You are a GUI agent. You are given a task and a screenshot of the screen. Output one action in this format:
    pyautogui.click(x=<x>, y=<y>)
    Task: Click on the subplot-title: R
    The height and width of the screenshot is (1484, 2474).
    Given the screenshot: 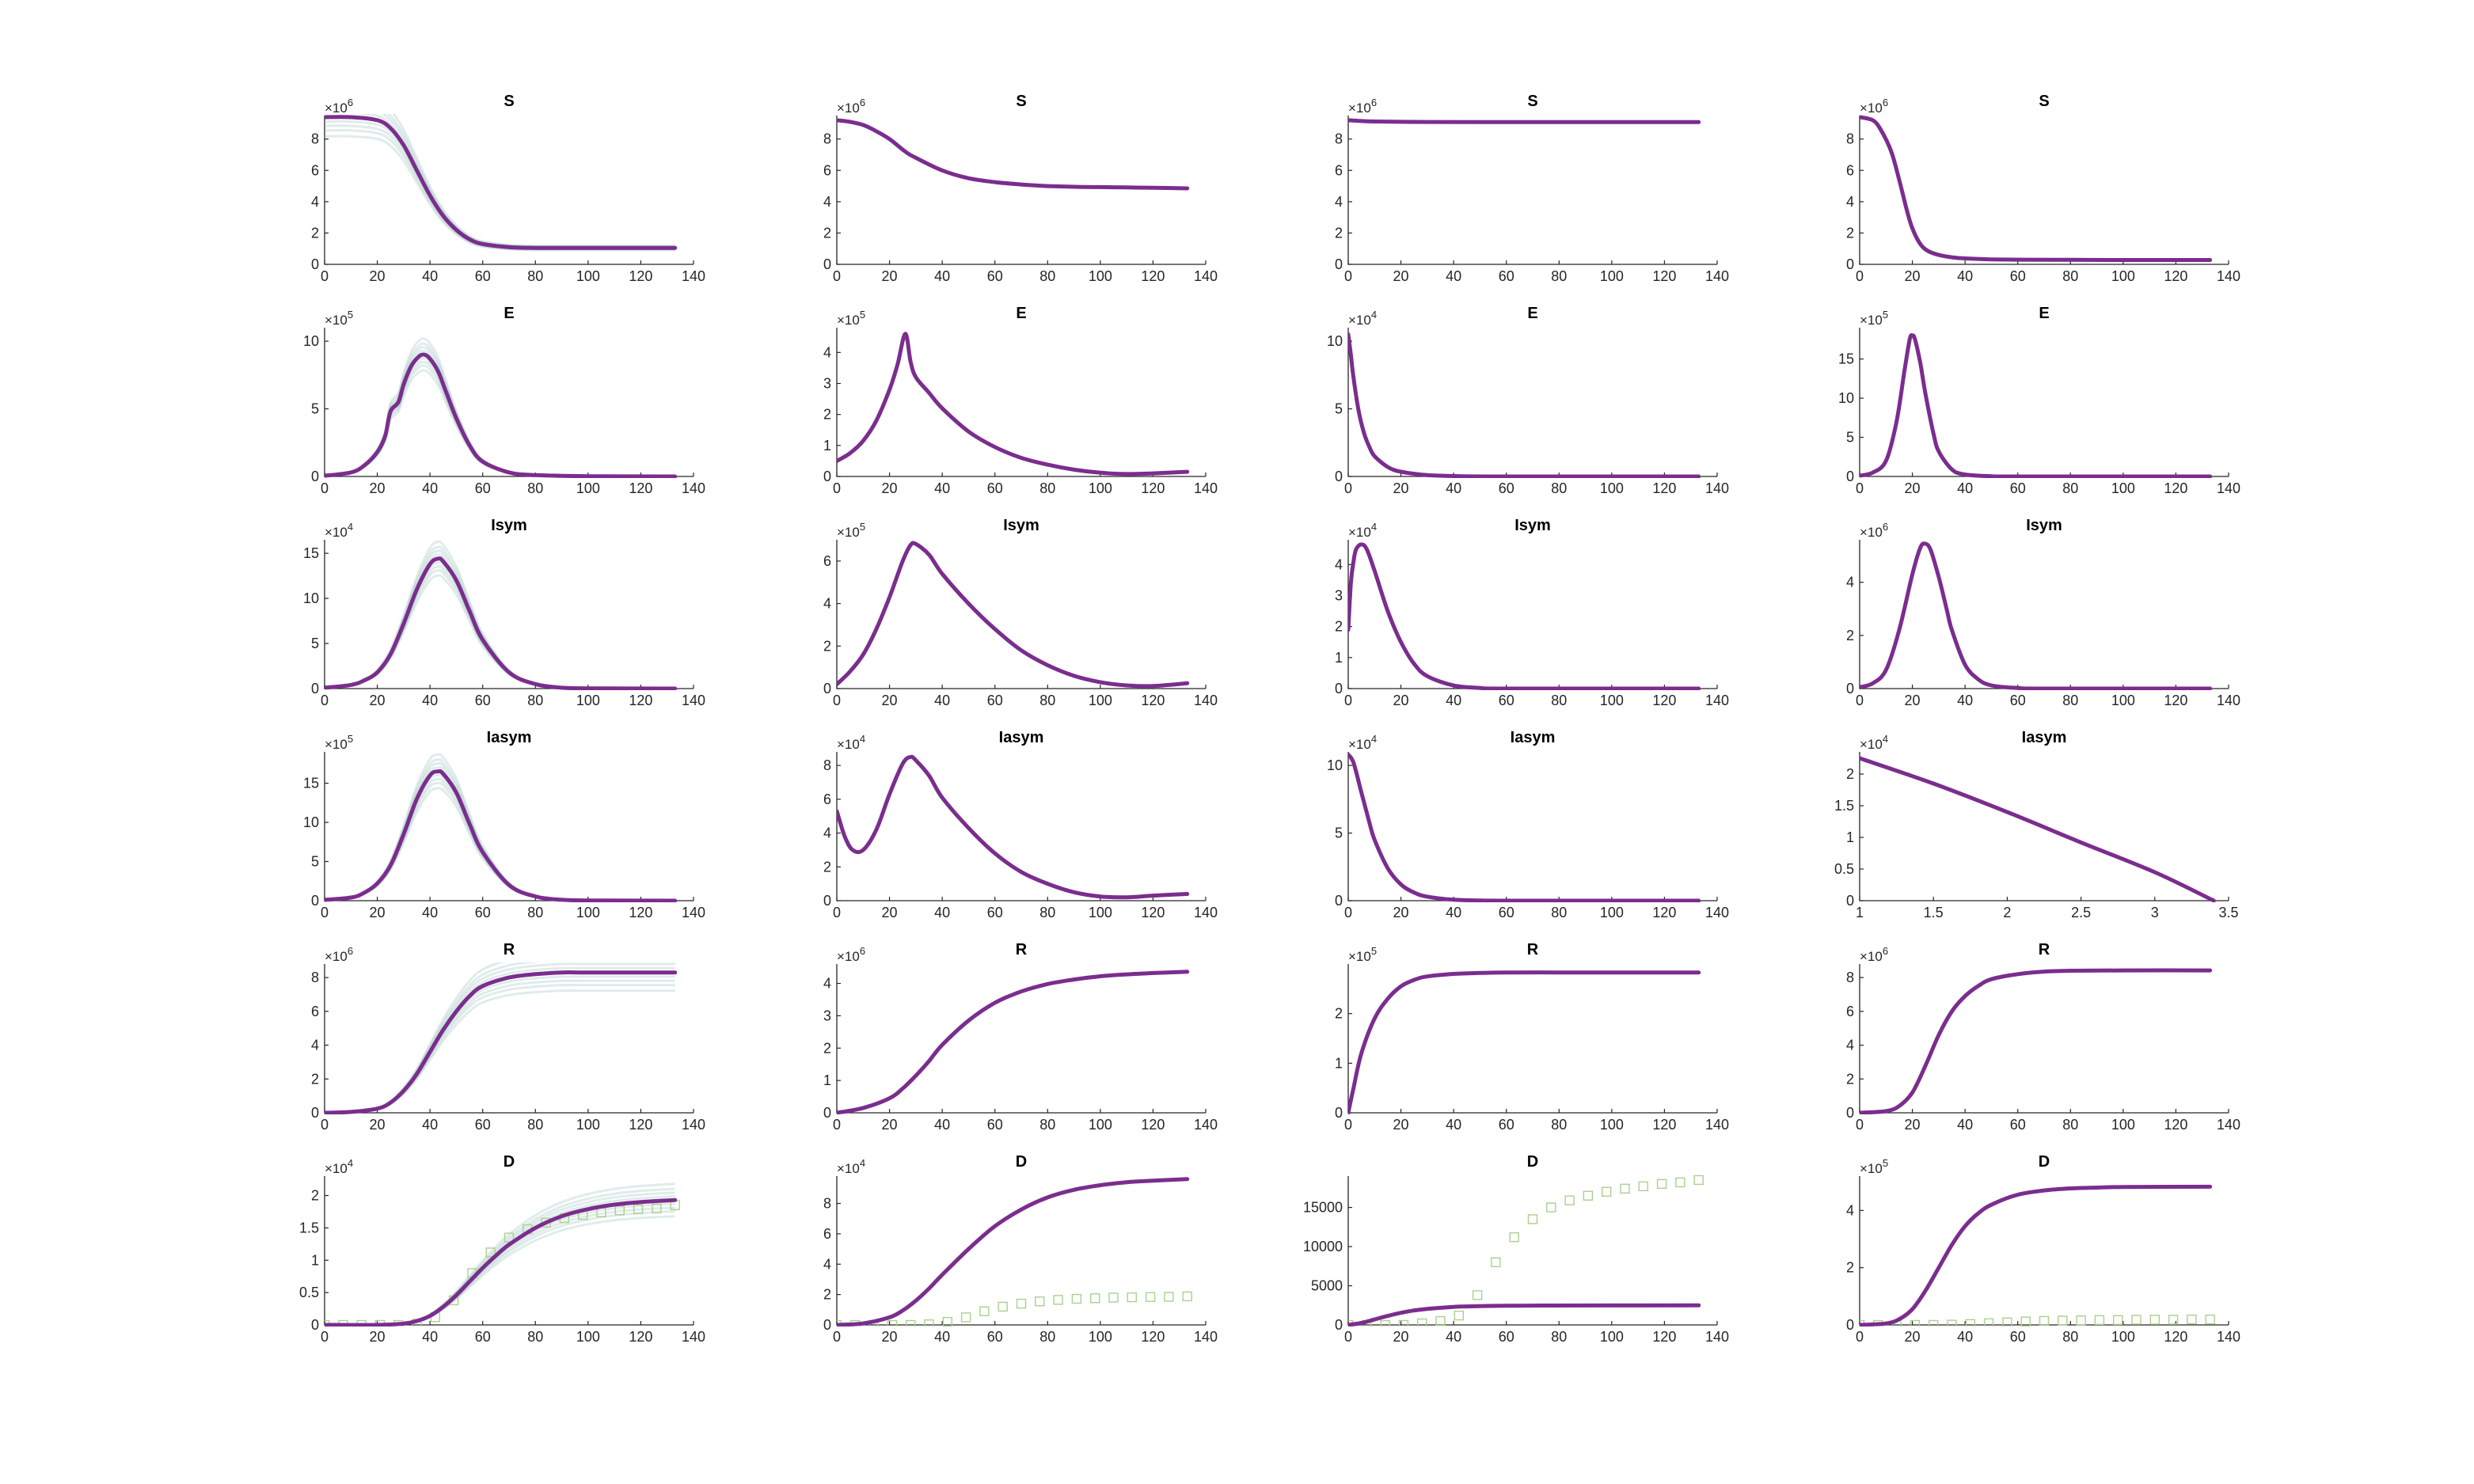 What is the action you would take?
    pyautogui.click(x=2045, y=949)
    